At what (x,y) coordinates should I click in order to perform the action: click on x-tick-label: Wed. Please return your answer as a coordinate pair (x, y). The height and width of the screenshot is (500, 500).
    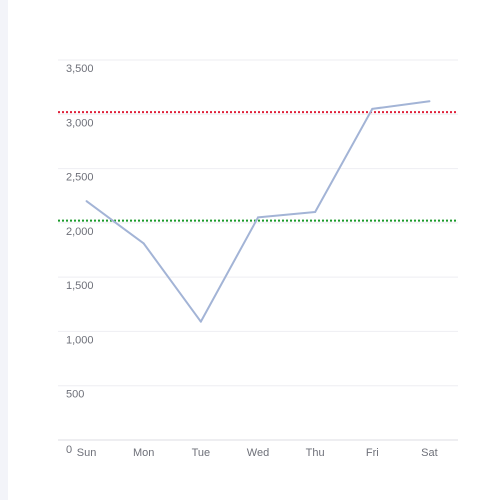
    Looking at the image, I should click on (258, 453).